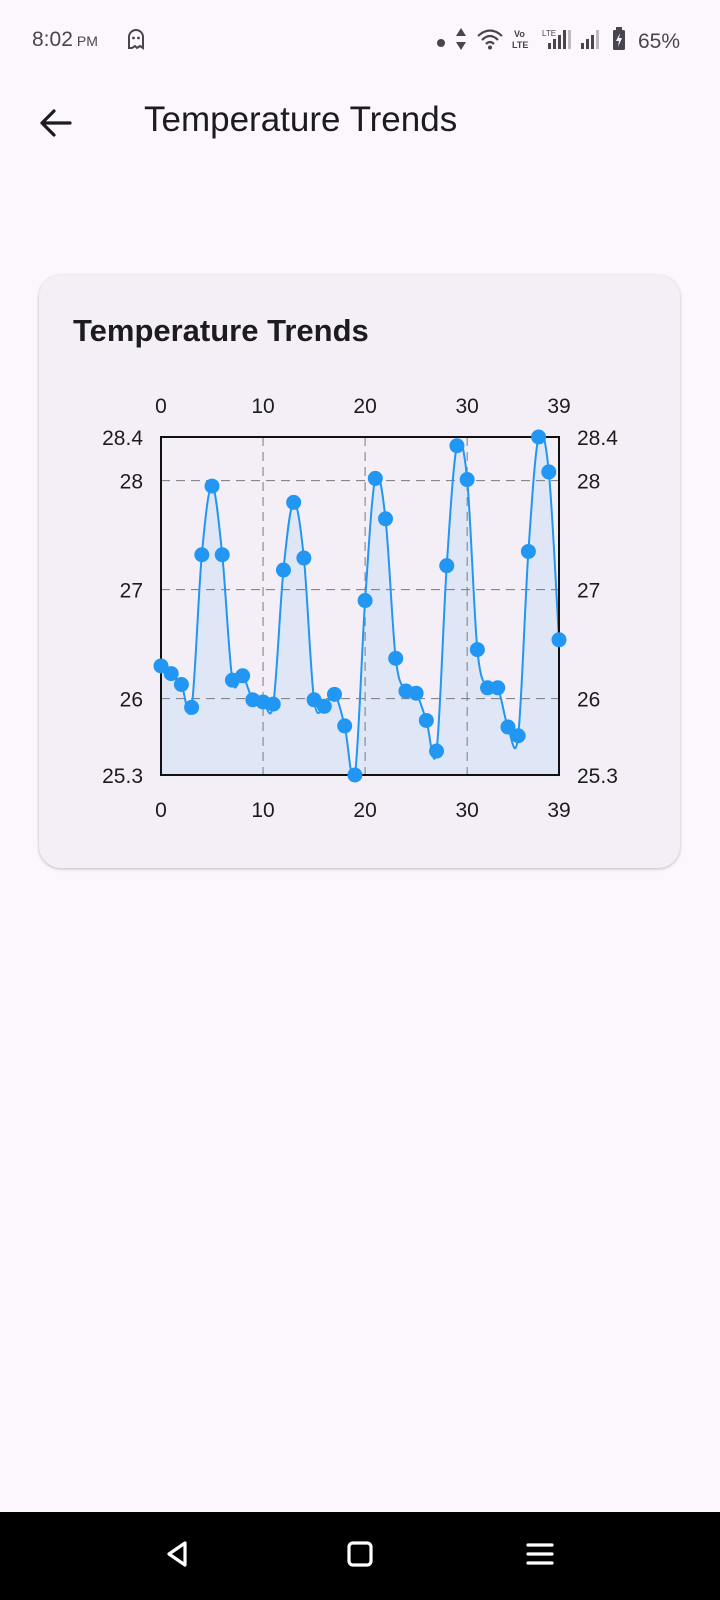 Image resolution: width=720 pixels, height=1600 pixels. Describe the element at coordinates (588, 700) in the screenshot. I see `y-tick-label-right: 26` at that location.